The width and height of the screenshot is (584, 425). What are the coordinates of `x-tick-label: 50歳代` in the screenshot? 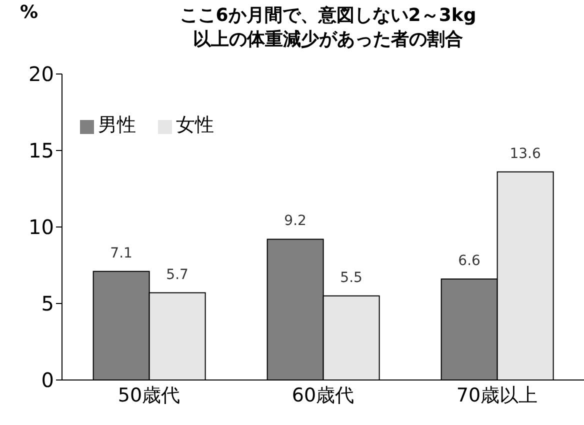 It's located at (149, 395).